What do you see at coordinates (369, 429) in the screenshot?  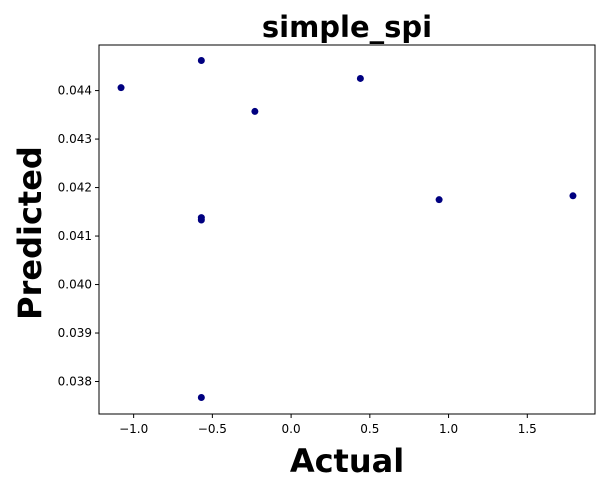 I see `x-tick-label: 0.5` at bounding box center [369, 429].